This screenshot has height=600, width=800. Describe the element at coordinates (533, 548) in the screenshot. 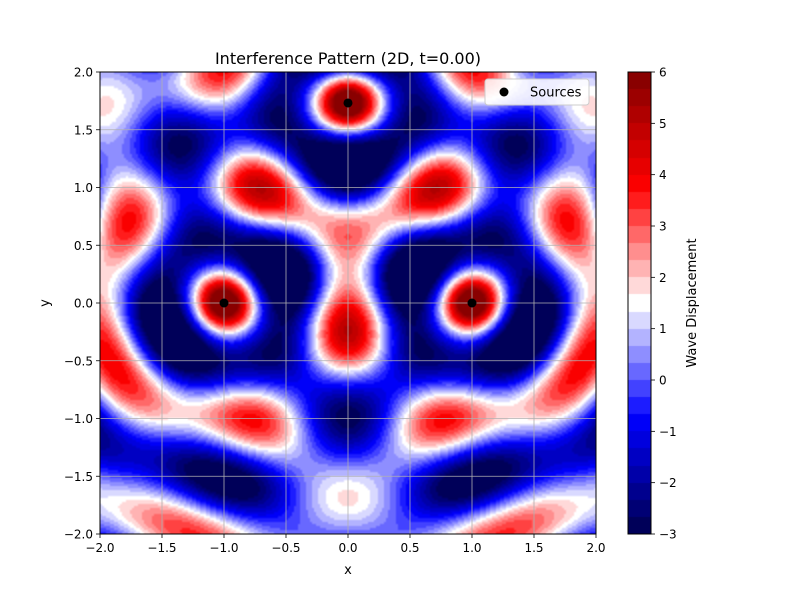

I see `x-tick-label: 1.5` at that location.